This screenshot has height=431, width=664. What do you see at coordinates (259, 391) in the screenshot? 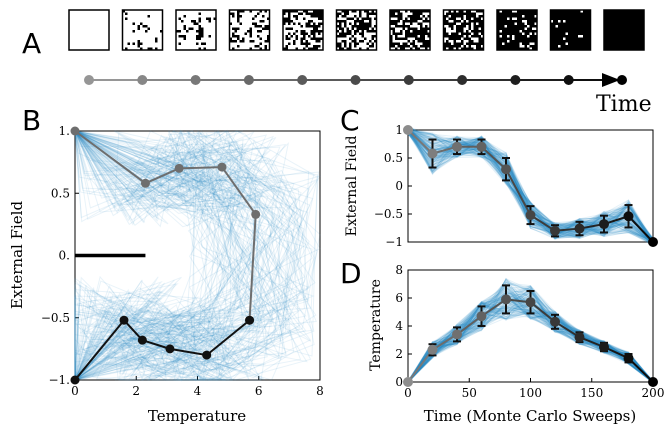
I see `panel-b-xtick-label: 6` at bounding box center [259, 391].